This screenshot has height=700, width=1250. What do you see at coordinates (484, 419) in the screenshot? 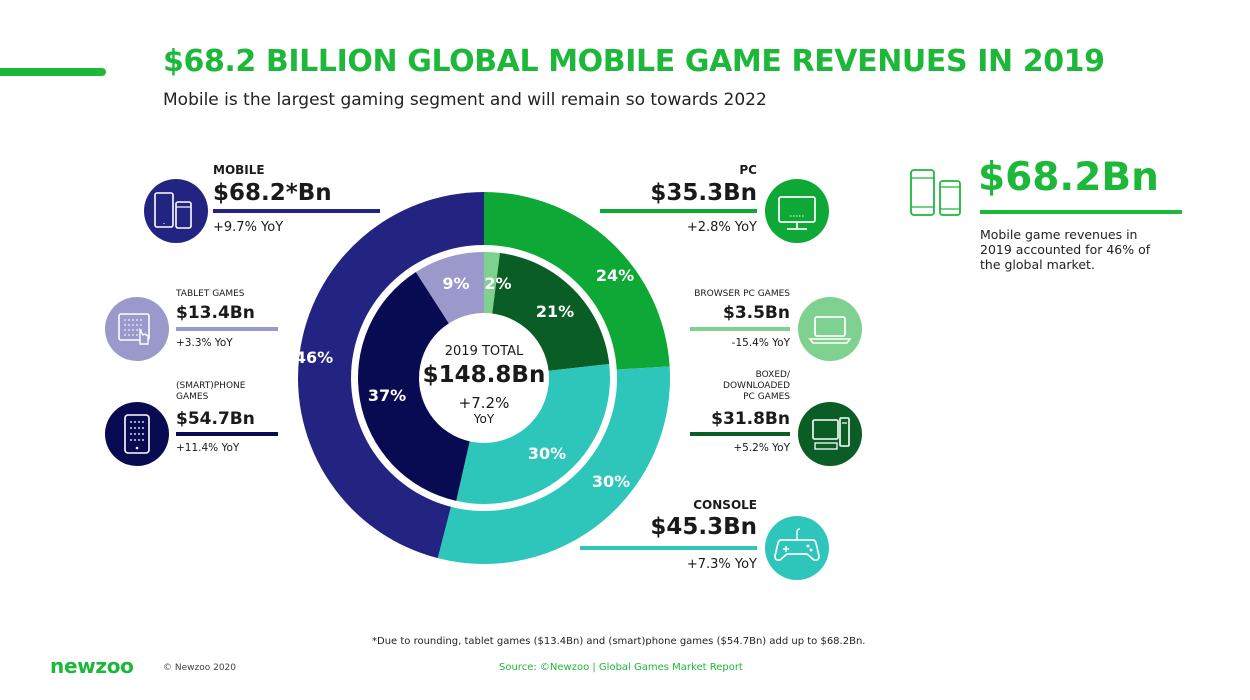
I see `center-total-unit: YoY` at bounding box center [484, 419].